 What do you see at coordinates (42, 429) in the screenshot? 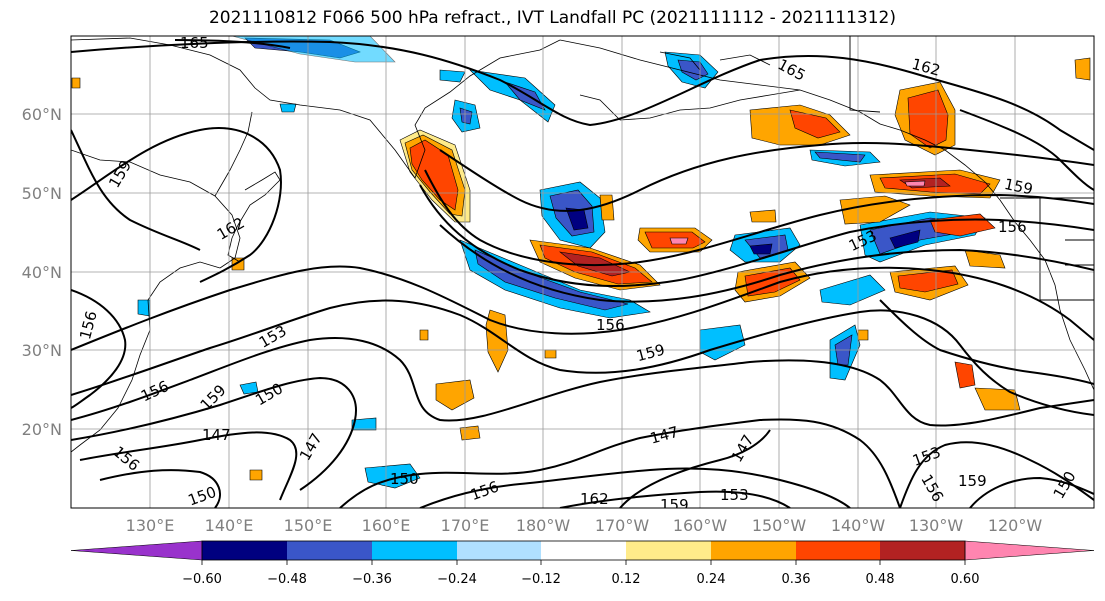
I see `lat-label-20n: 20°N` at bounding box center [42, 429].